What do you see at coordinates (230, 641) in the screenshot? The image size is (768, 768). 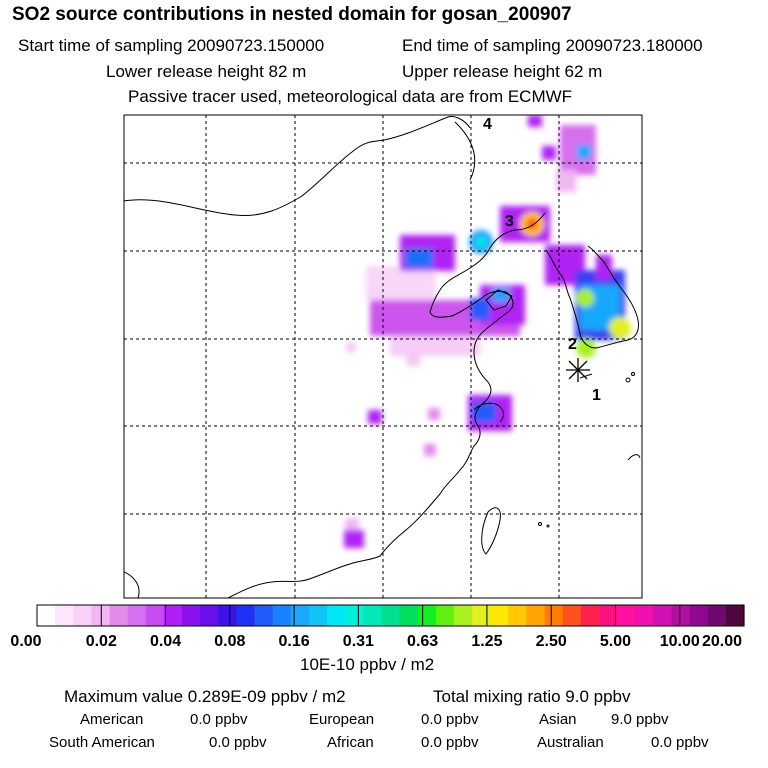 I see `colorbar-tick-label: 0.08` at bounding box center [230, 641].